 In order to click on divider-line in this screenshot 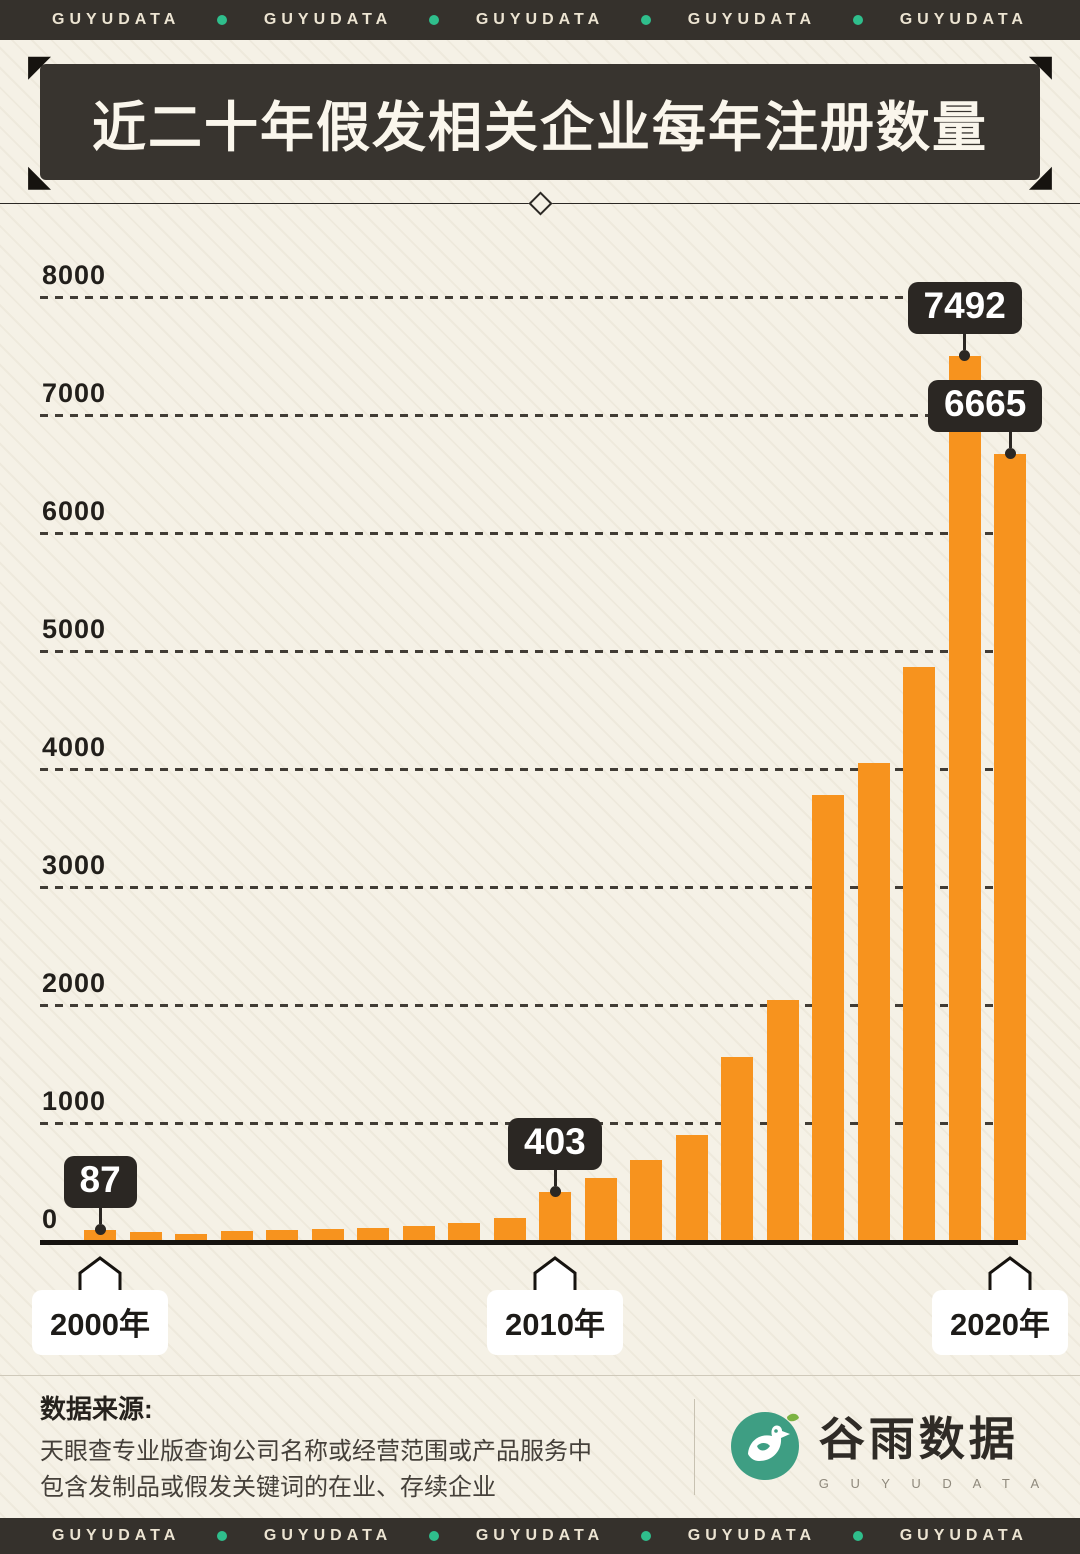, I will do `click(540, 203)`.